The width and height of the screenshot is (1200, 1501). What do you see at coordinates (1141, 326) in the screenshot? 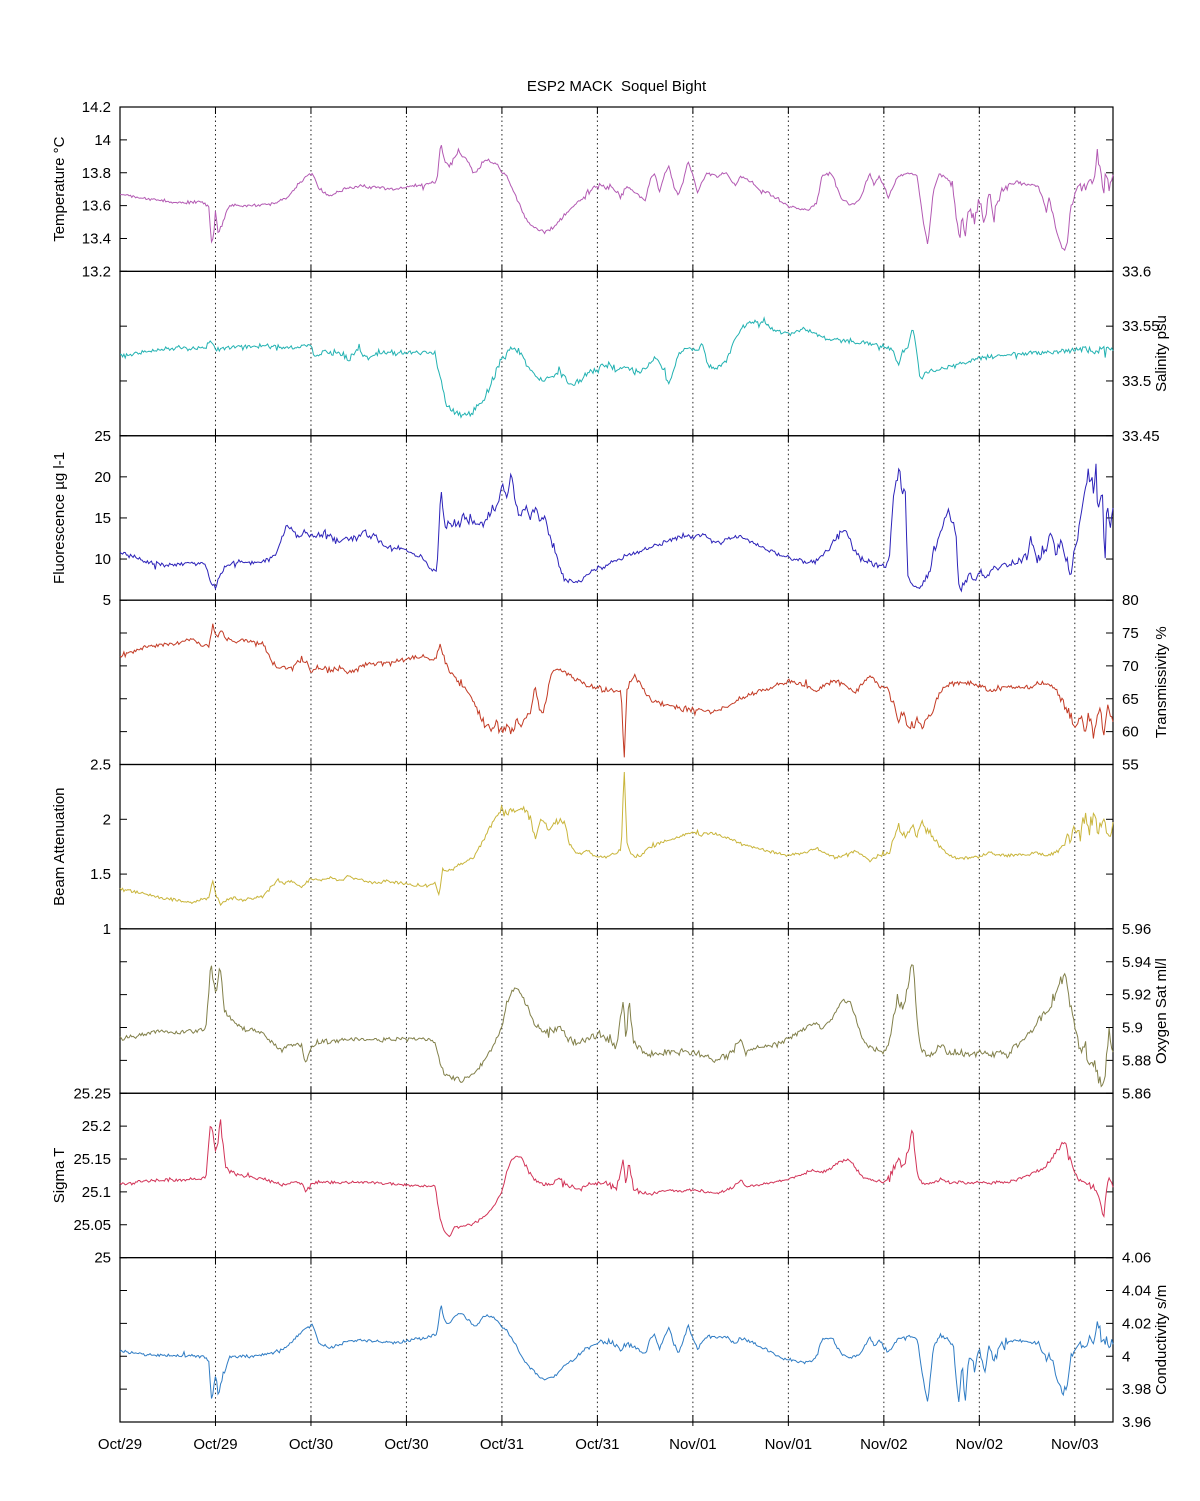
I see `salinity-ytick-label: 33.55` at bounding box center [1141, 326].